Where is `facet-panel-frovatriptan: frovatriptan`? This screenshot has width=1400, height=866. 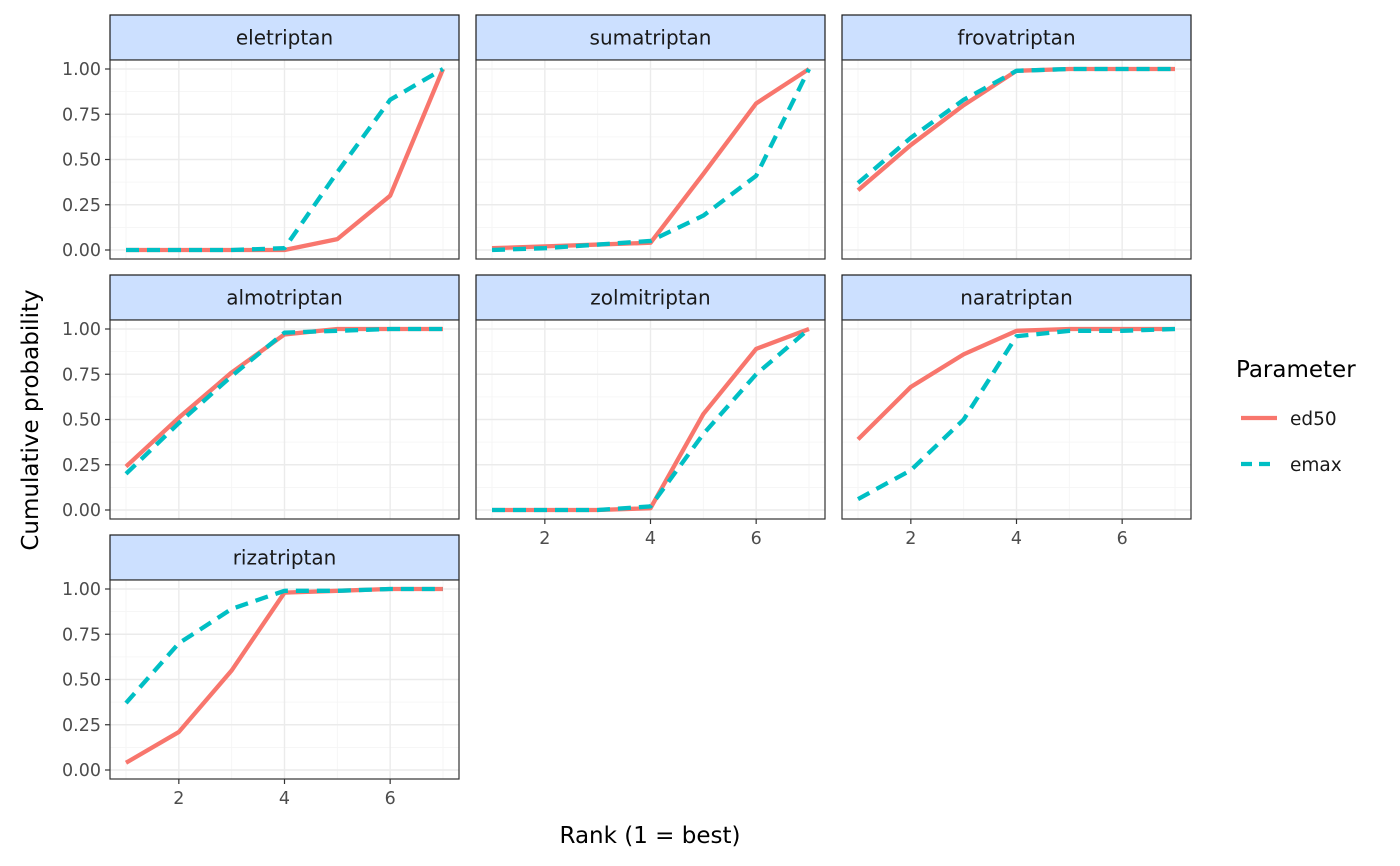
facet-panel-frovatriptan: frovatriptan is located at coordinates (1016, 137).